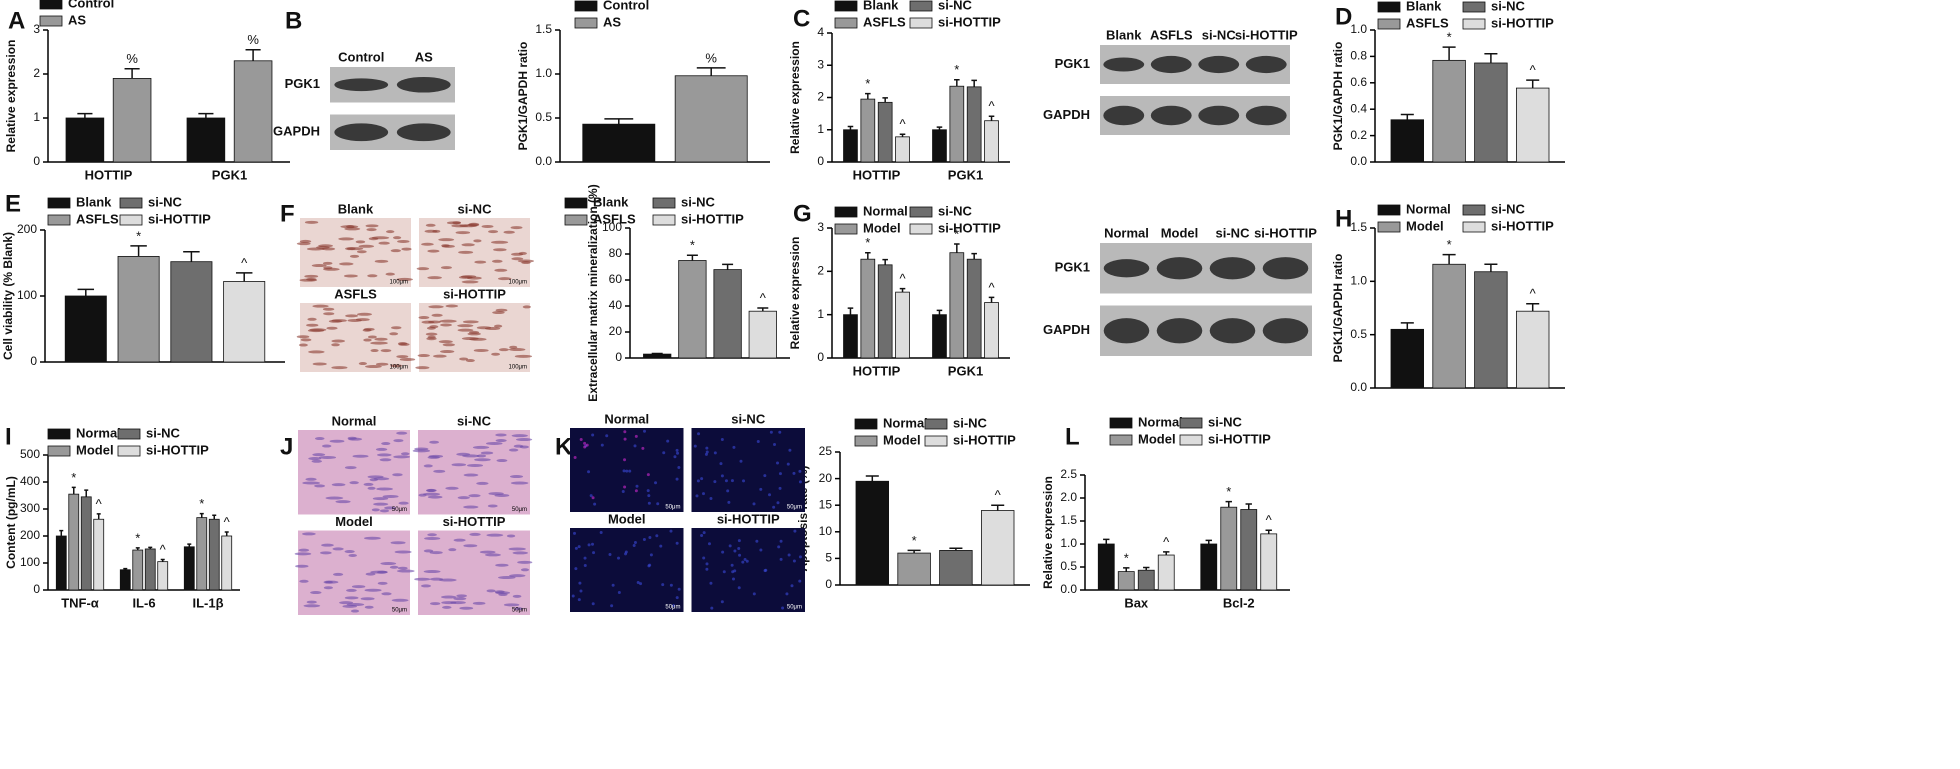  What do you see at coordinates (1358, 281) in the screenshot?
I see `y-tick-label: 1.0` at bounding box center [1358, 281].